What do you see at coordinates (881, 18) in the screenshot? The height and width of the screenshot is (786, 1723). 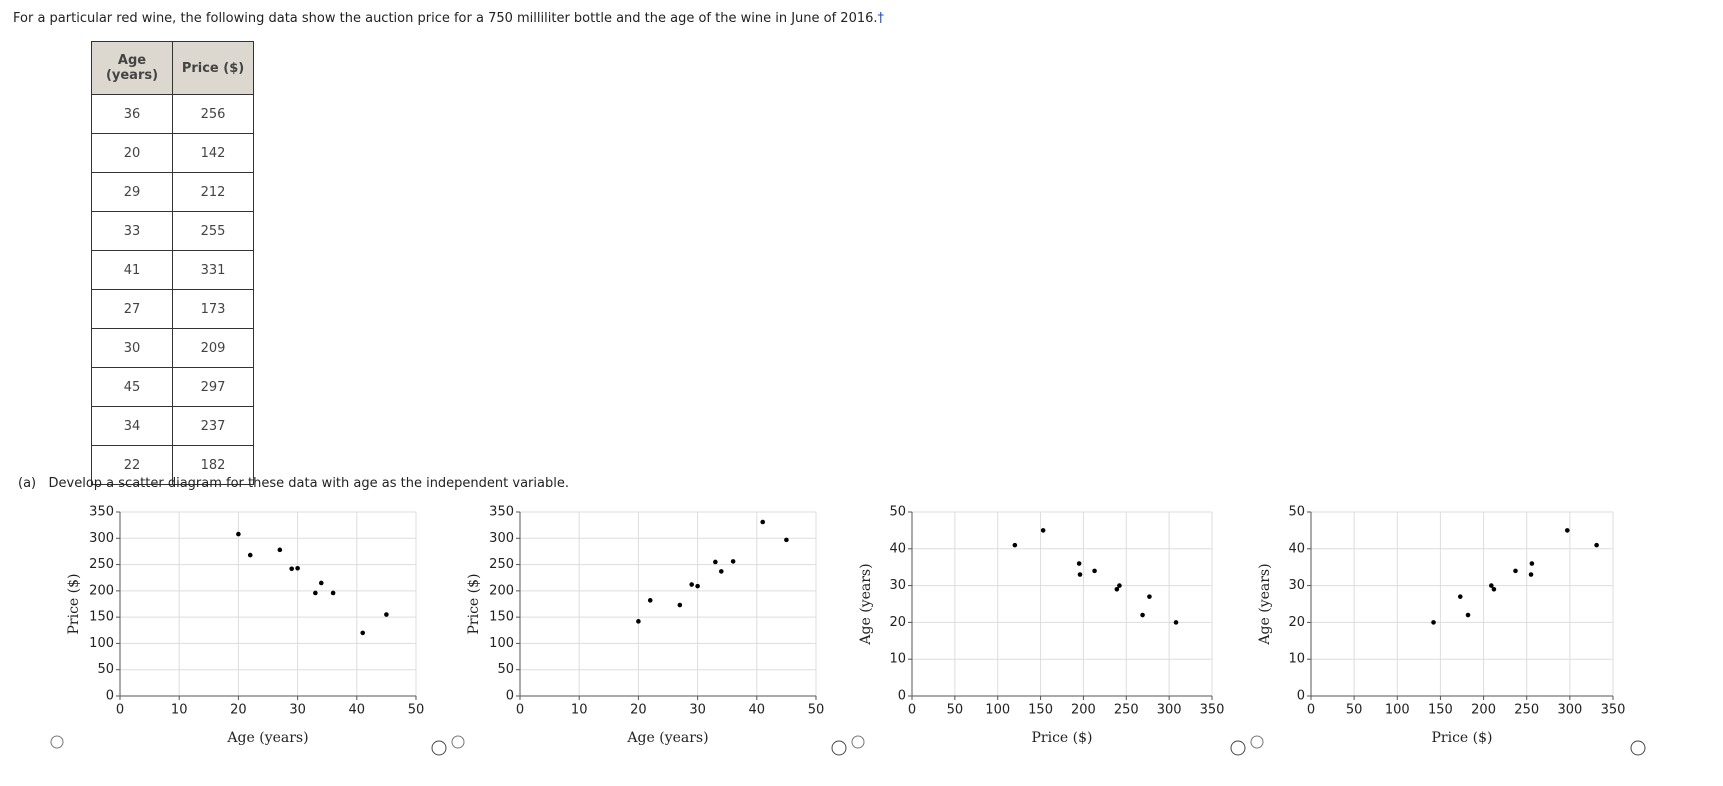 I see `footnote-mark: †` at bounding box center [881, 18].